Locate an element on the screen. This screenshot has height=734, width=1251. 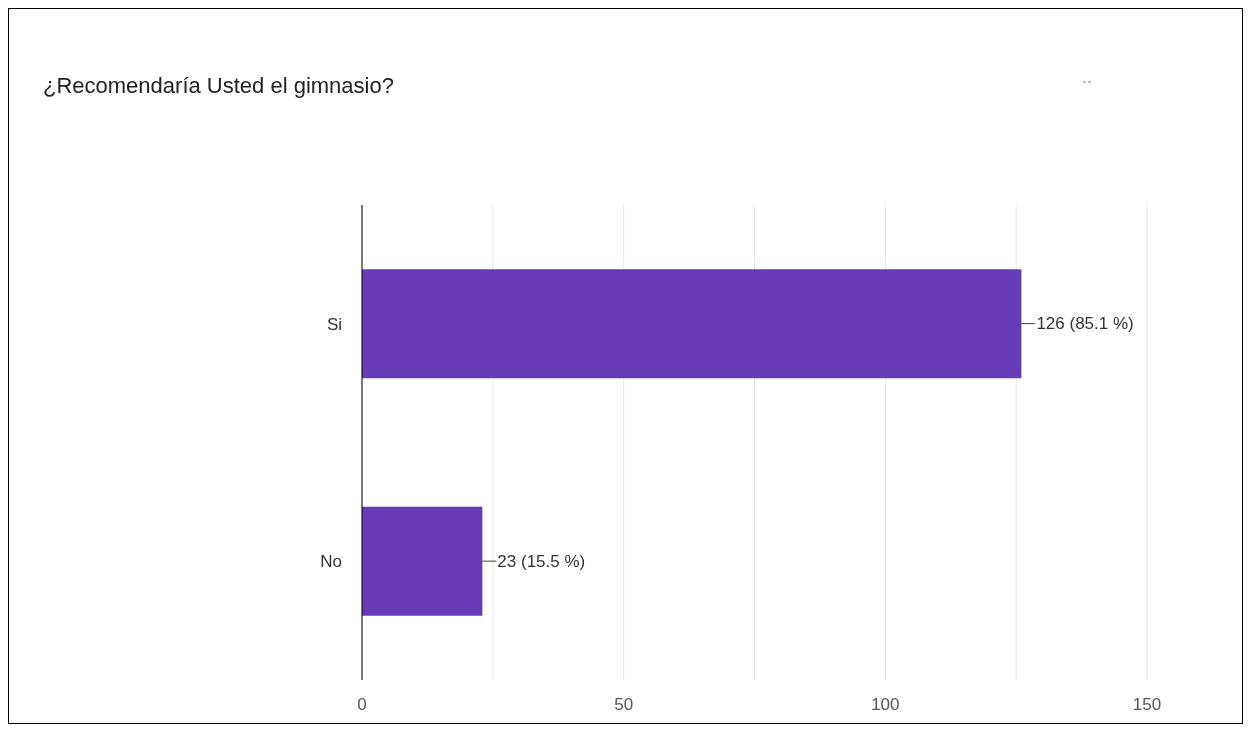
data-label: 126 (85.1 %) is located at coordinates (1085, 324).